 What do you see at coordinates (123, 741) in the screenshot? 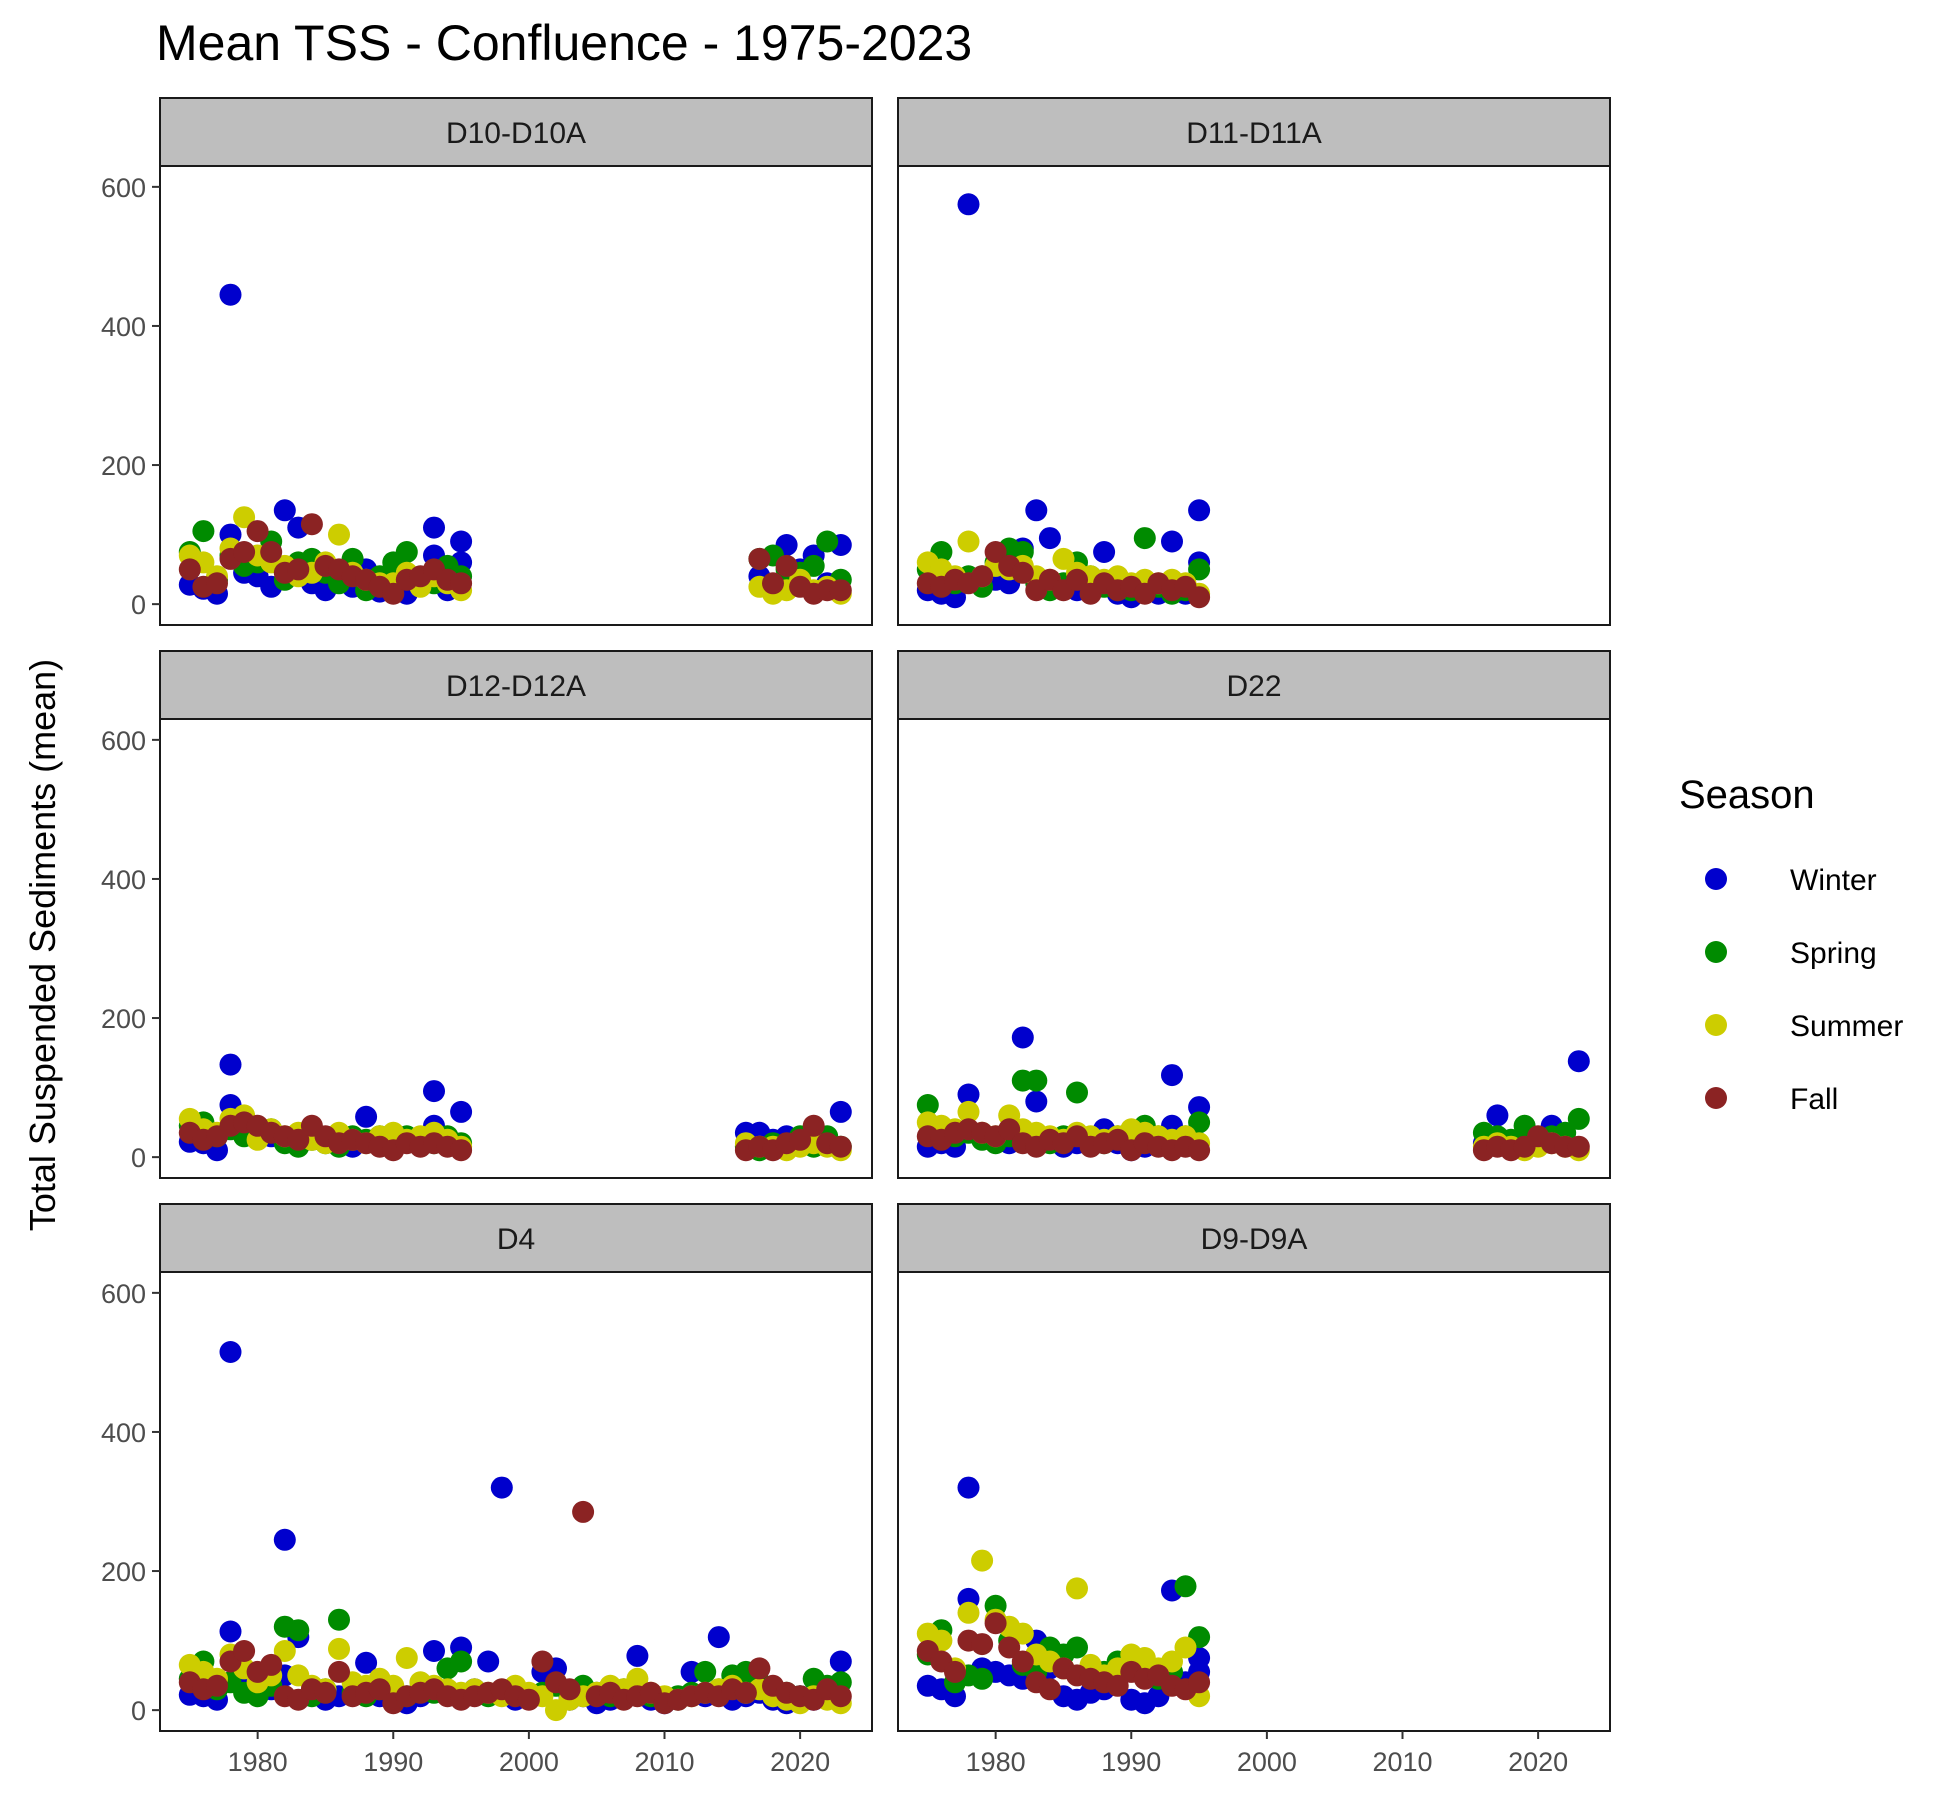
I see `y-tick-label: 600` at bounding box center [123, 741].